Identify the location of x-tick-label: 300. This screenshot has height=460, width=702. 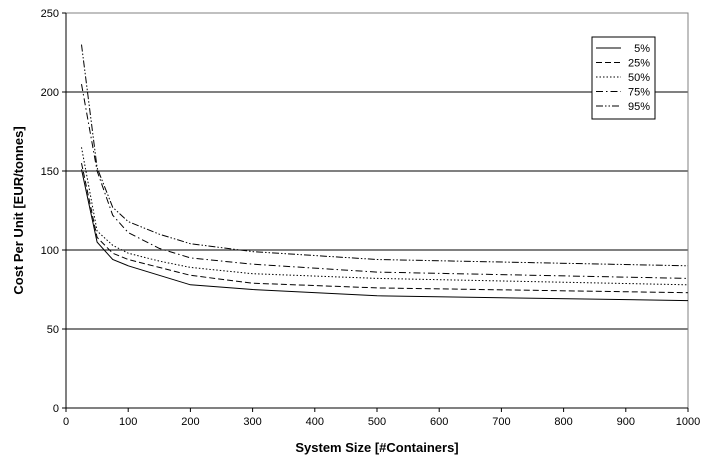
(252, 422).